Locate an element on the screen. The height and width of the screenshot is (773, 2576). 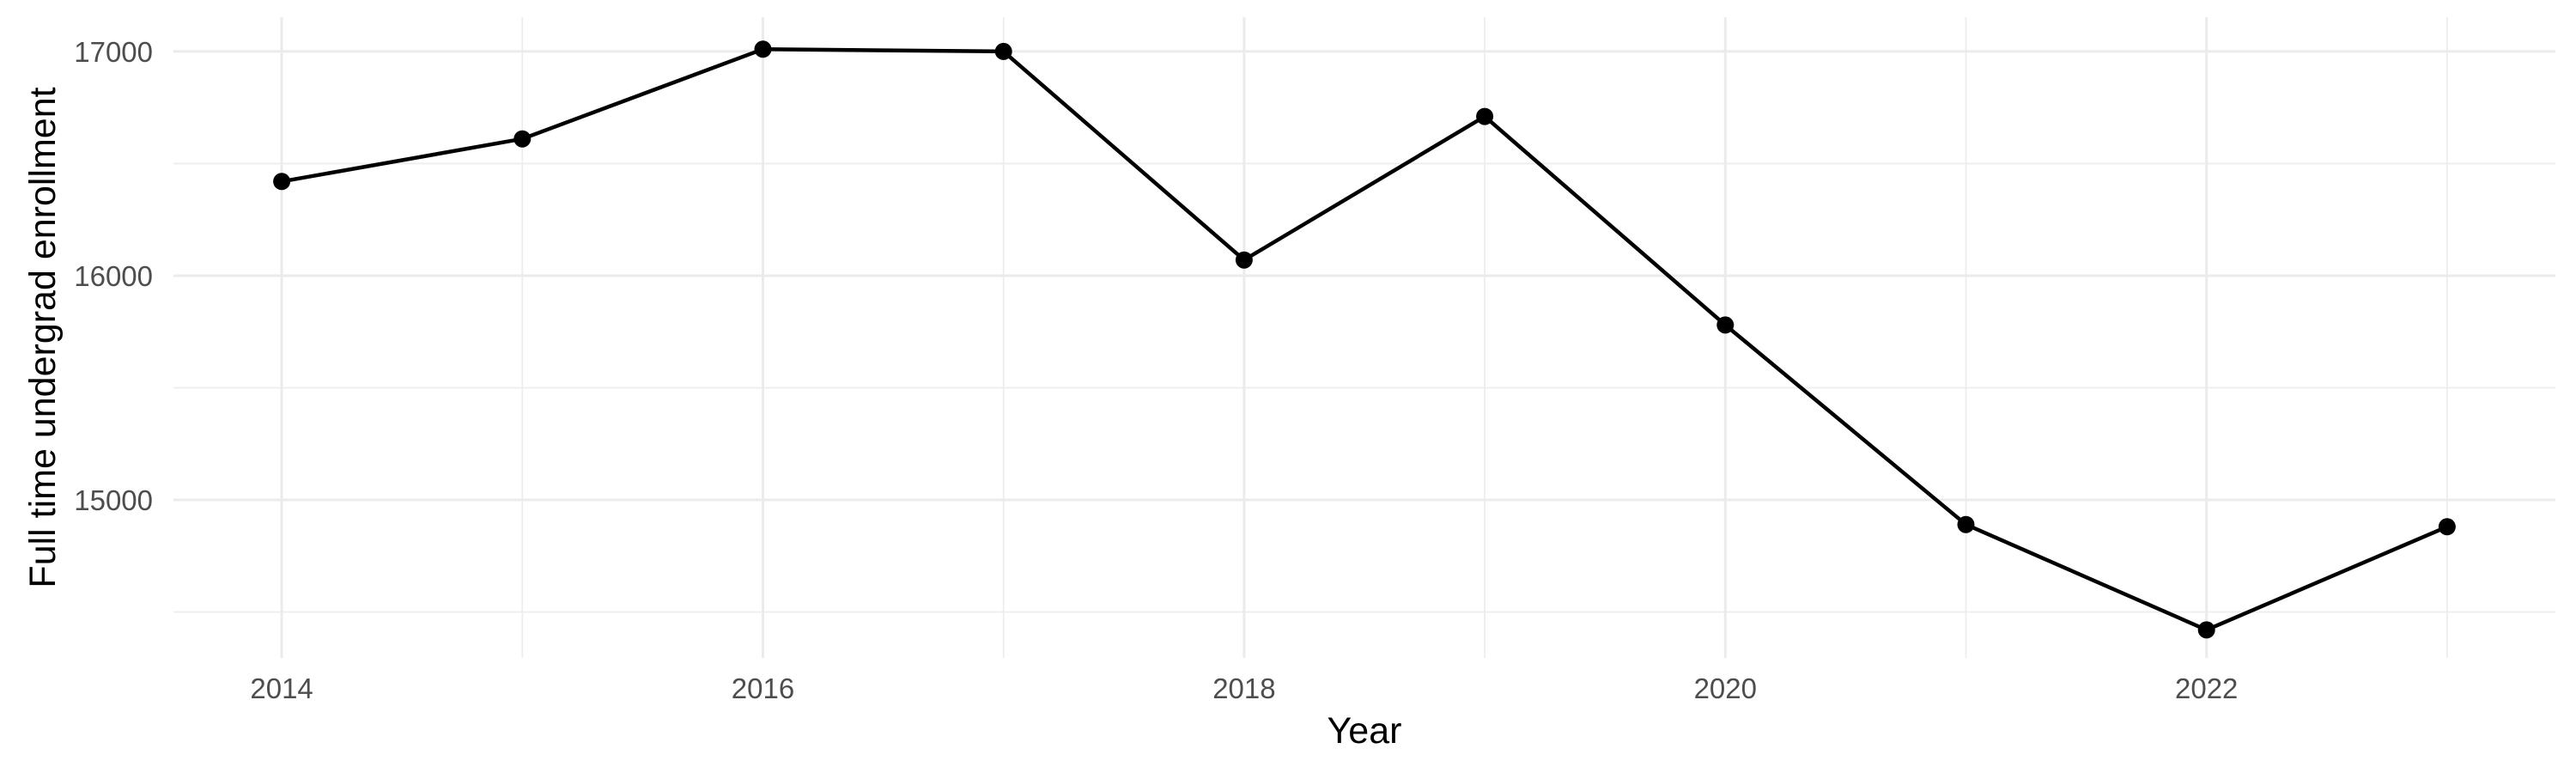
y-tick-label: 17000 is located at coordinates (113, 52).